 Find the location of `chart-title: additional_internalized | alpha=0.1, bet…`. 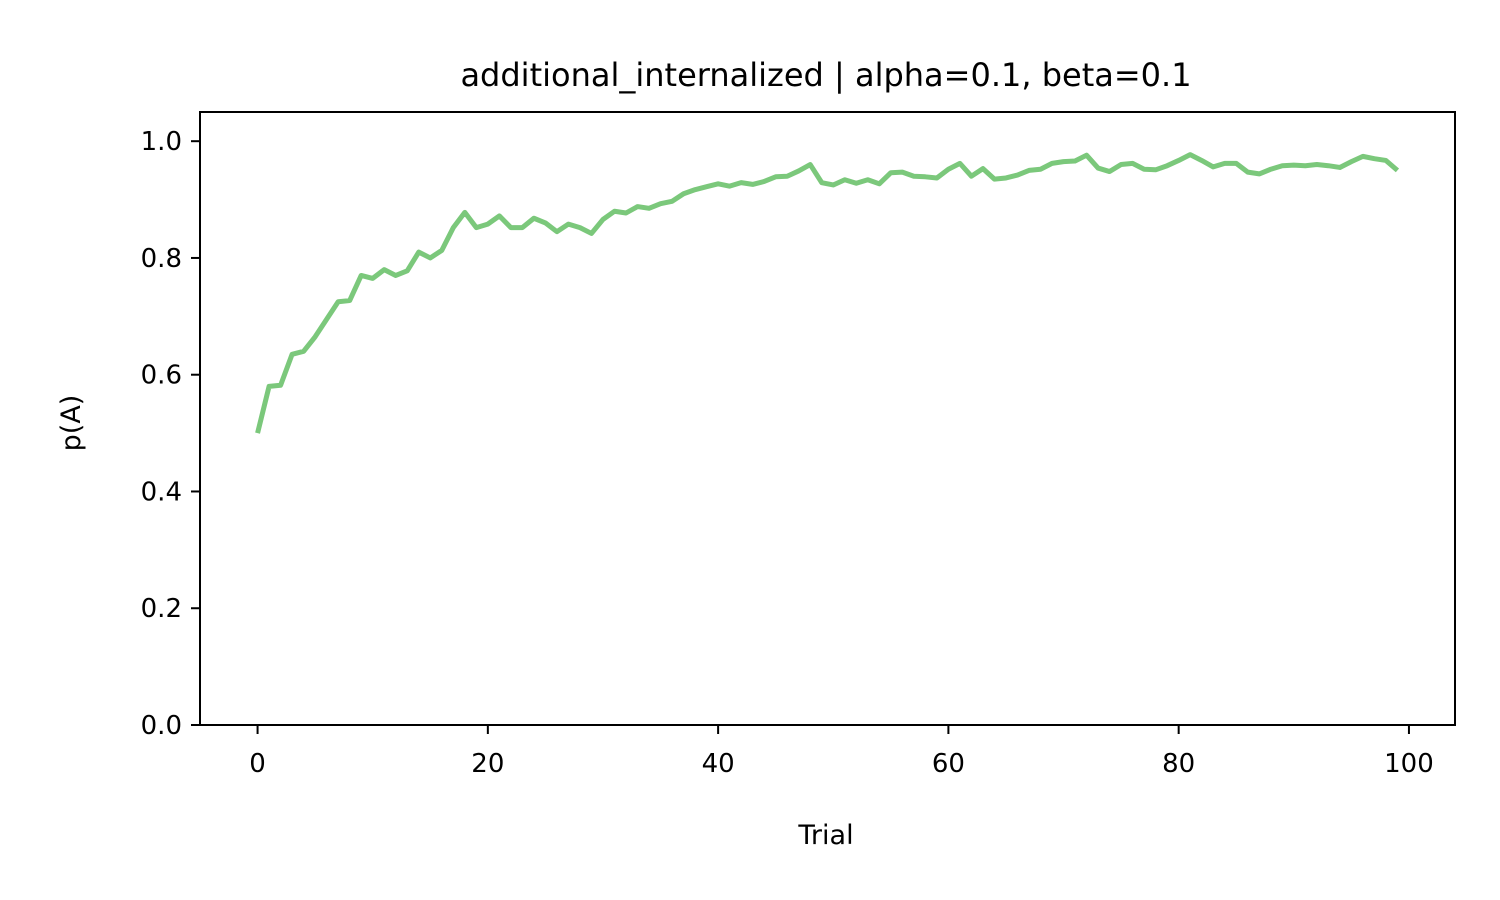

chart-title: additional_internalized | alpha=0.1, bet… is located at coordinates (825, 75).